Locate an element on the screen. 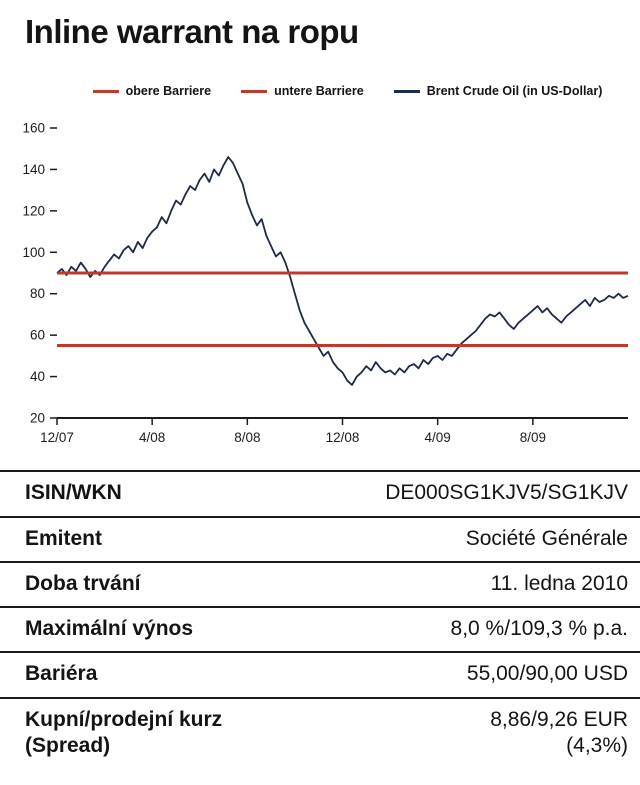 The image size is (640, 785). x-axis-label: 12/08 is located at coordinates (343, 437).